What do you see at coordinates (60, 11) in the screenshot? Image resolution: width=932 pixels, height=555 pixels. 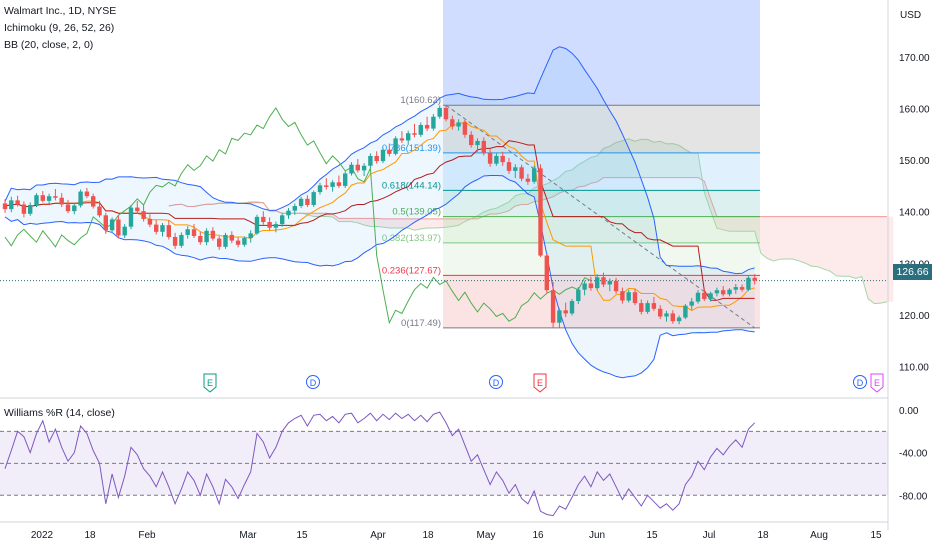 I see `chart-title: Walmart Inc., 1D, NYSE` at bounding box center [60, 11].